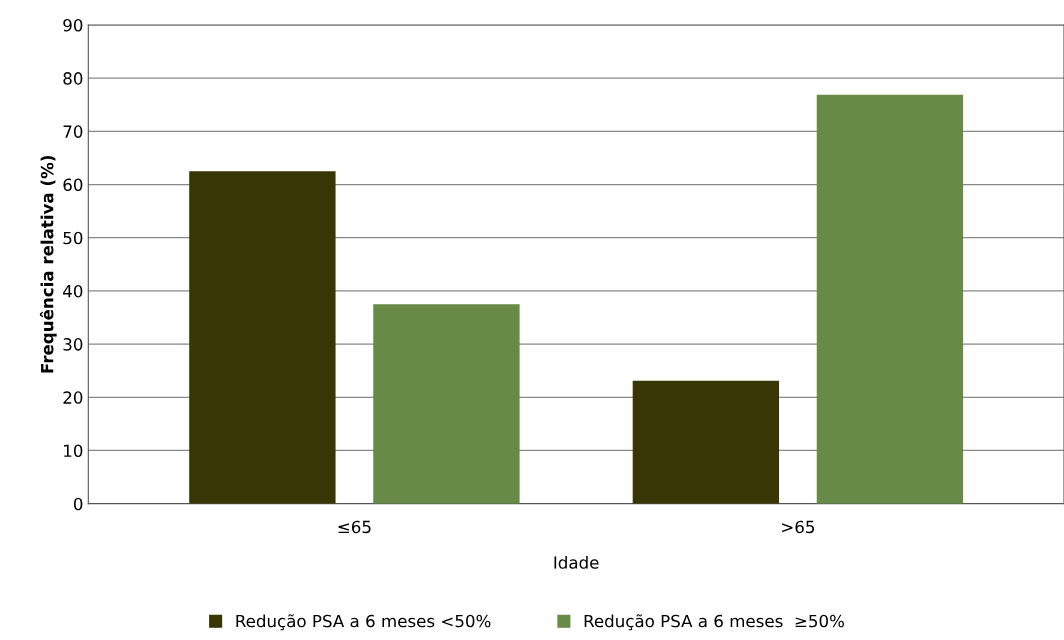 Image resolution: width=1064 pixels, height=640 pixels. What do you see at coordinates (73, 397) in the screenshot?
I see `y-tick-label: 20` at bounding box center [73, 397].